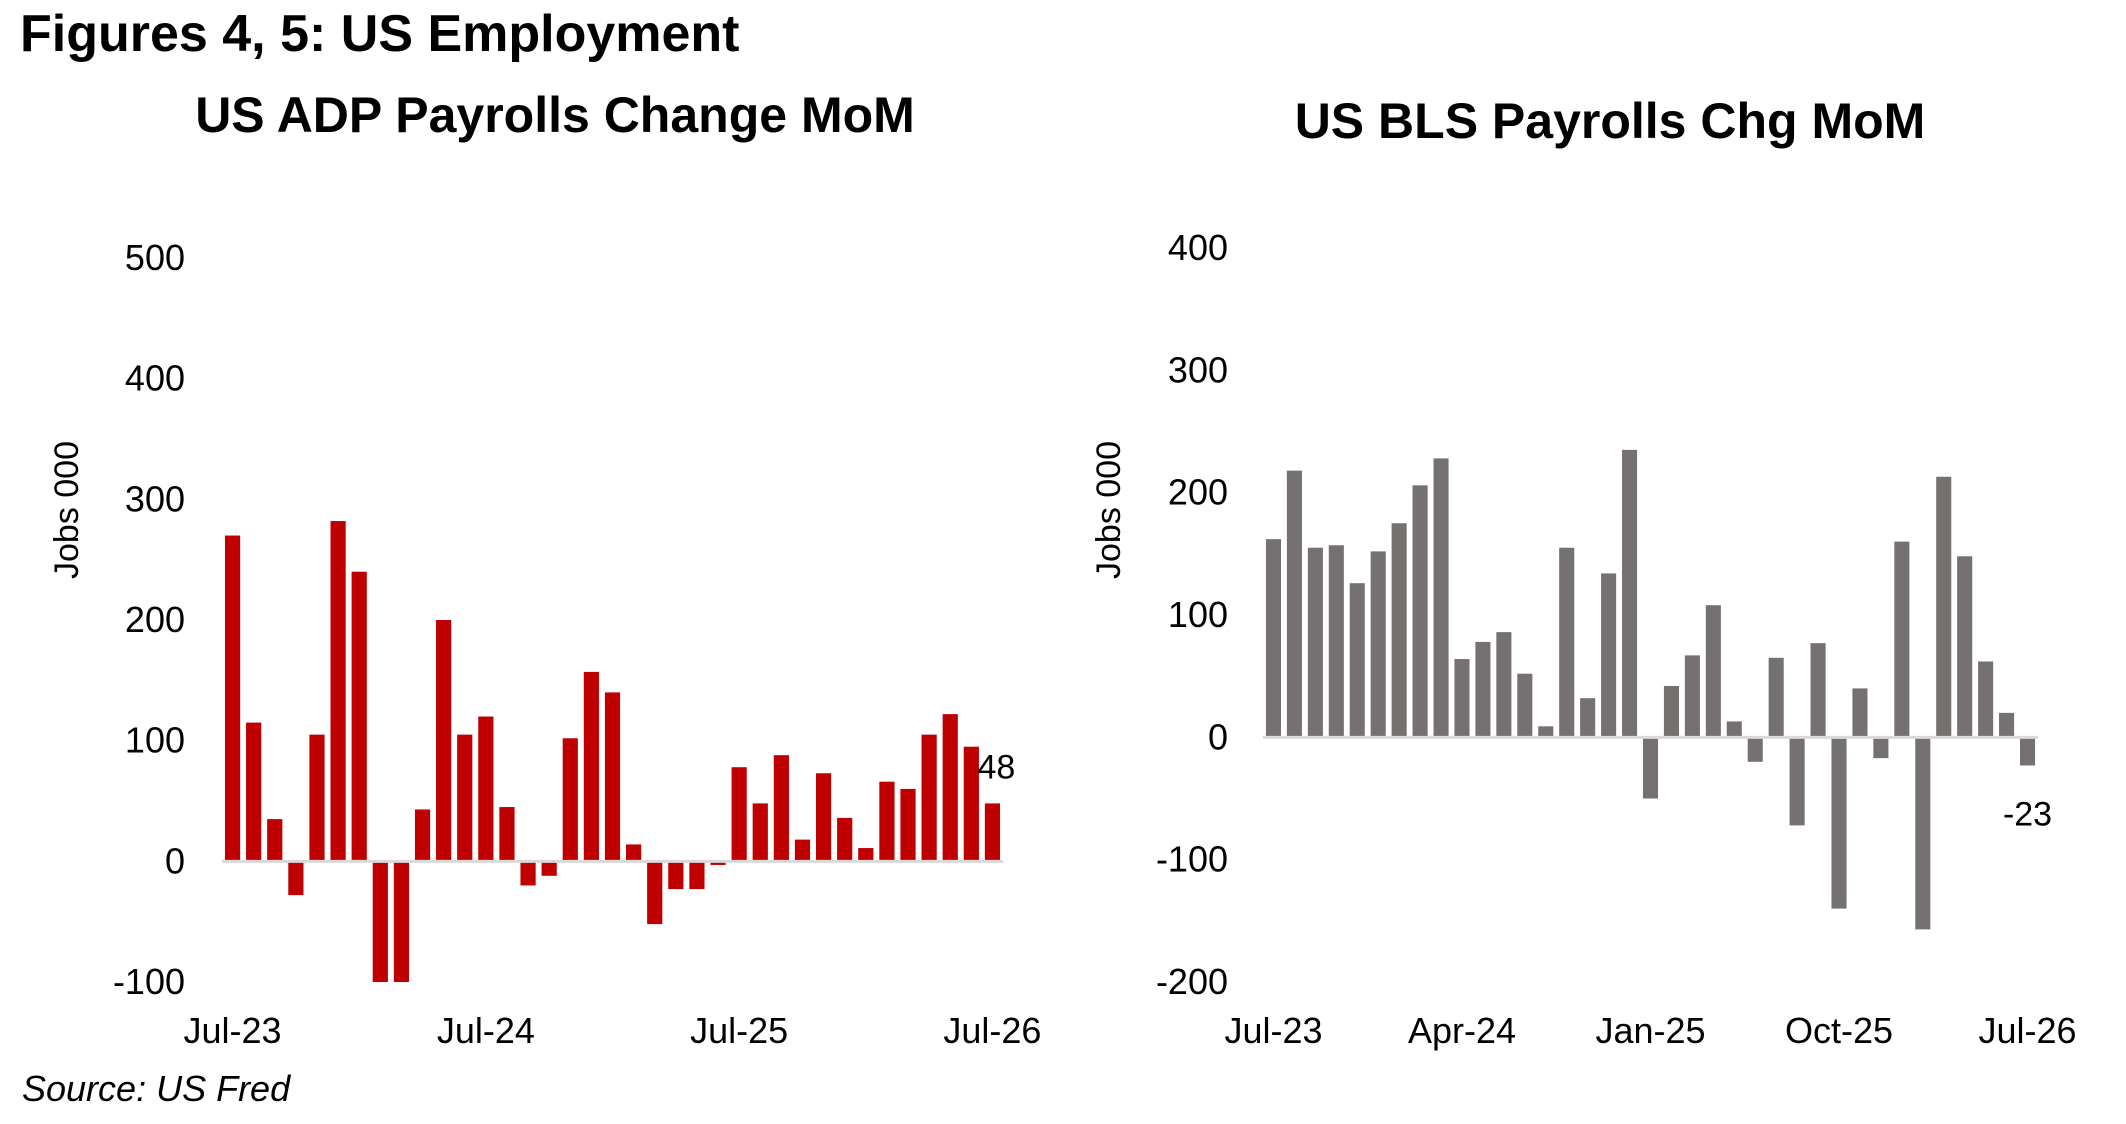 The image size is (2126, 1124). Describe the element at coordinates (1462, 1030) in the screenshot. I see `bls-x-tick-label: Apr-24` at that location.